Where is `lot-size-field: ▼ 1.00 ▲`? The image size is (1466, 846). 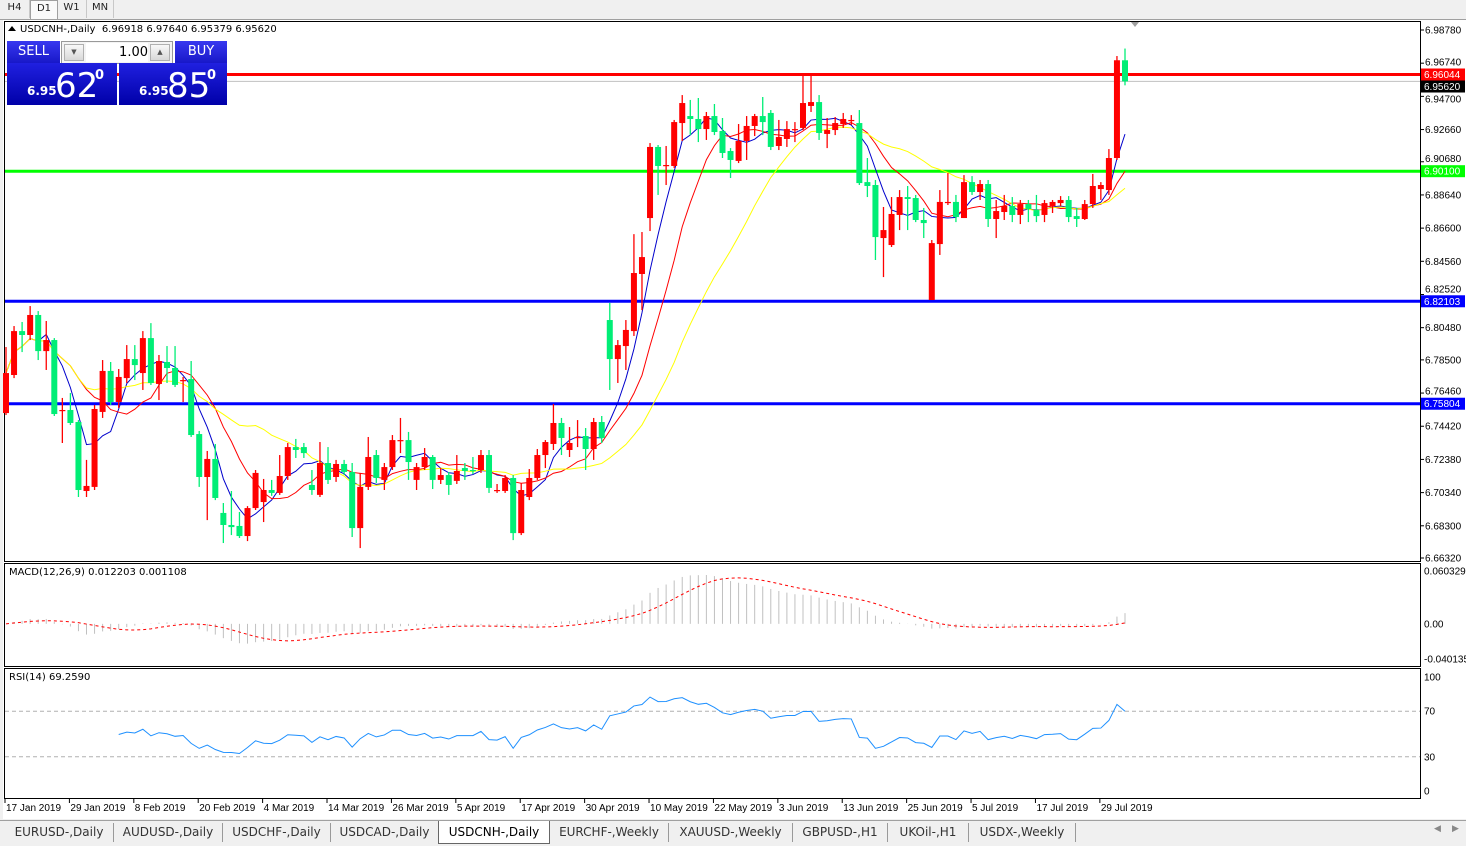
lot-size-field: ▼ 1.00 ▲ is located at coordinates (117, 52).